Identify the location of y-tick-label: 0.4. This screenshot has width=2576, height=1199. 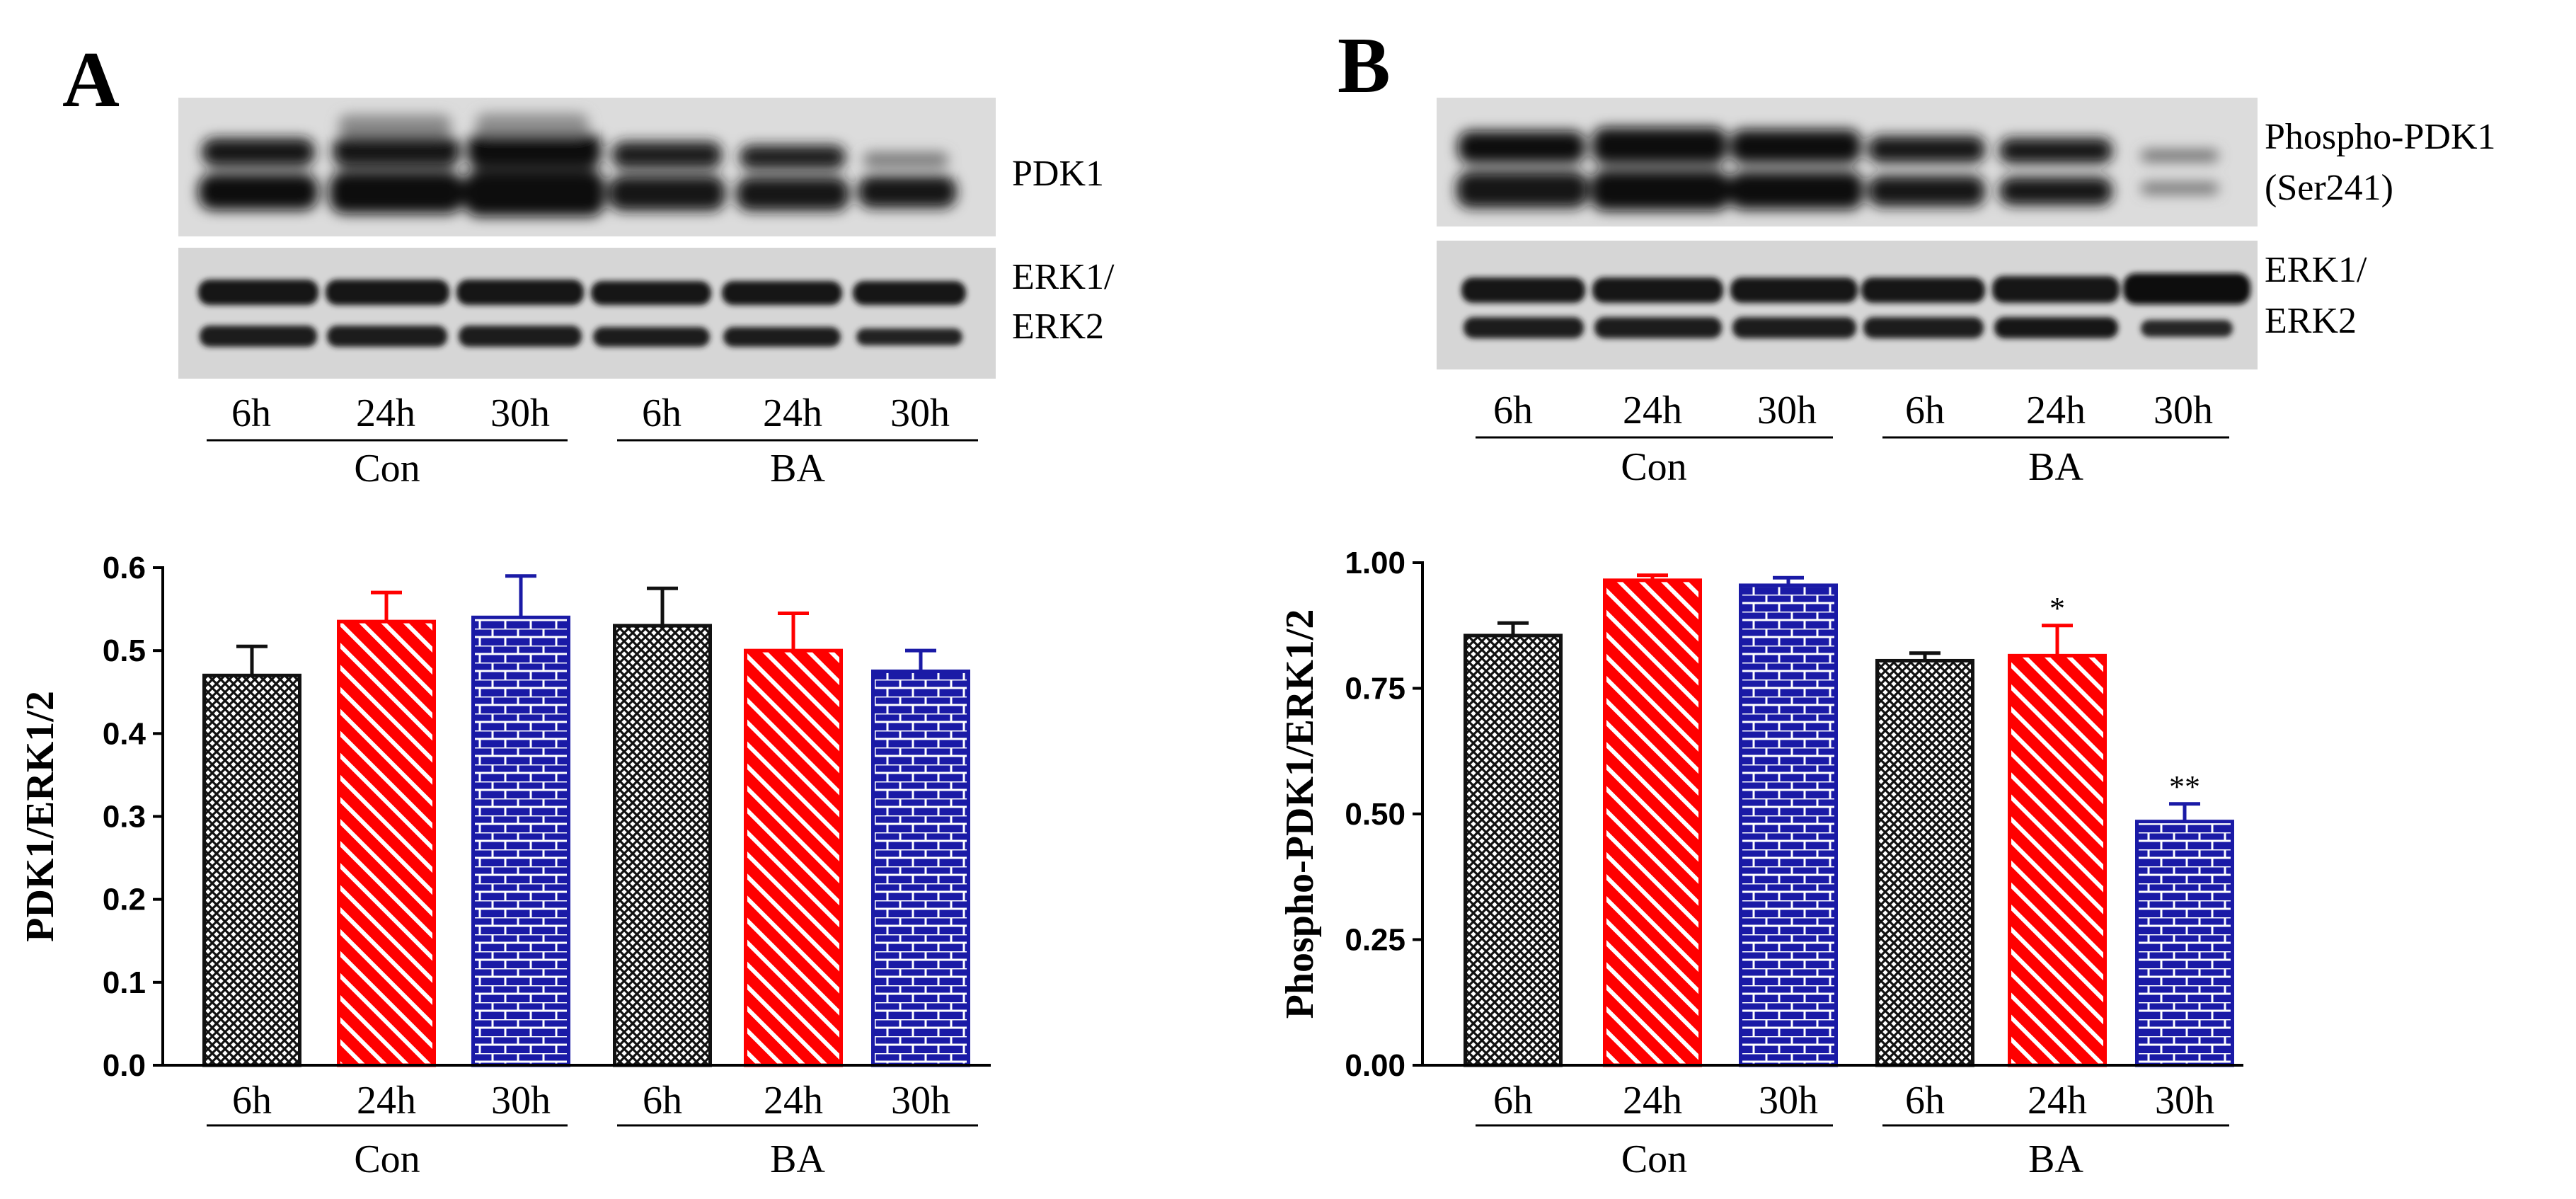
(125, 733).